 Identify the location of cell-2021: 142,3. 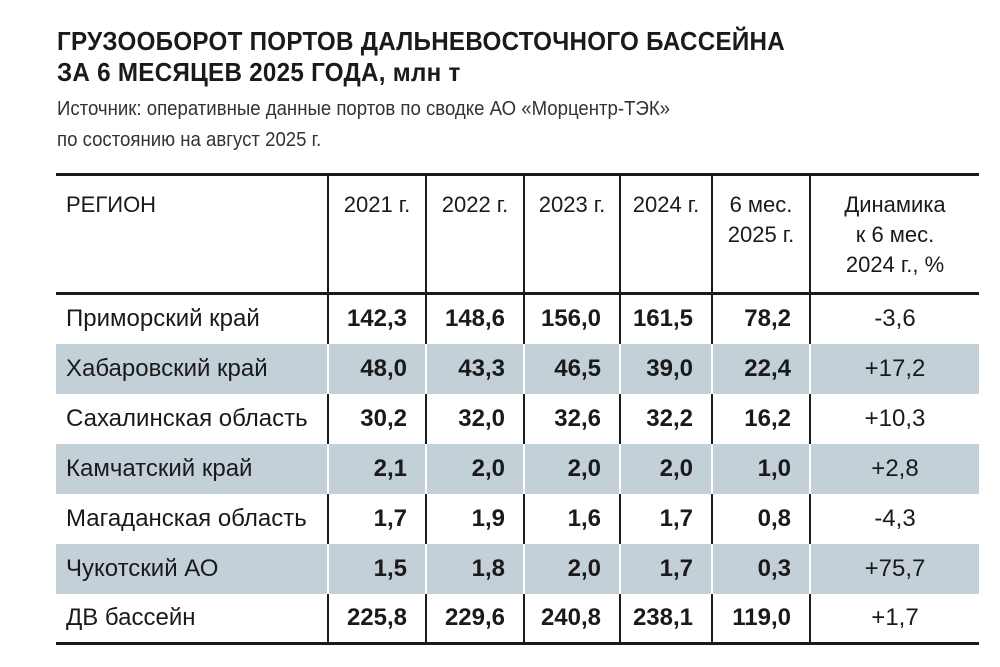
(376, 318).